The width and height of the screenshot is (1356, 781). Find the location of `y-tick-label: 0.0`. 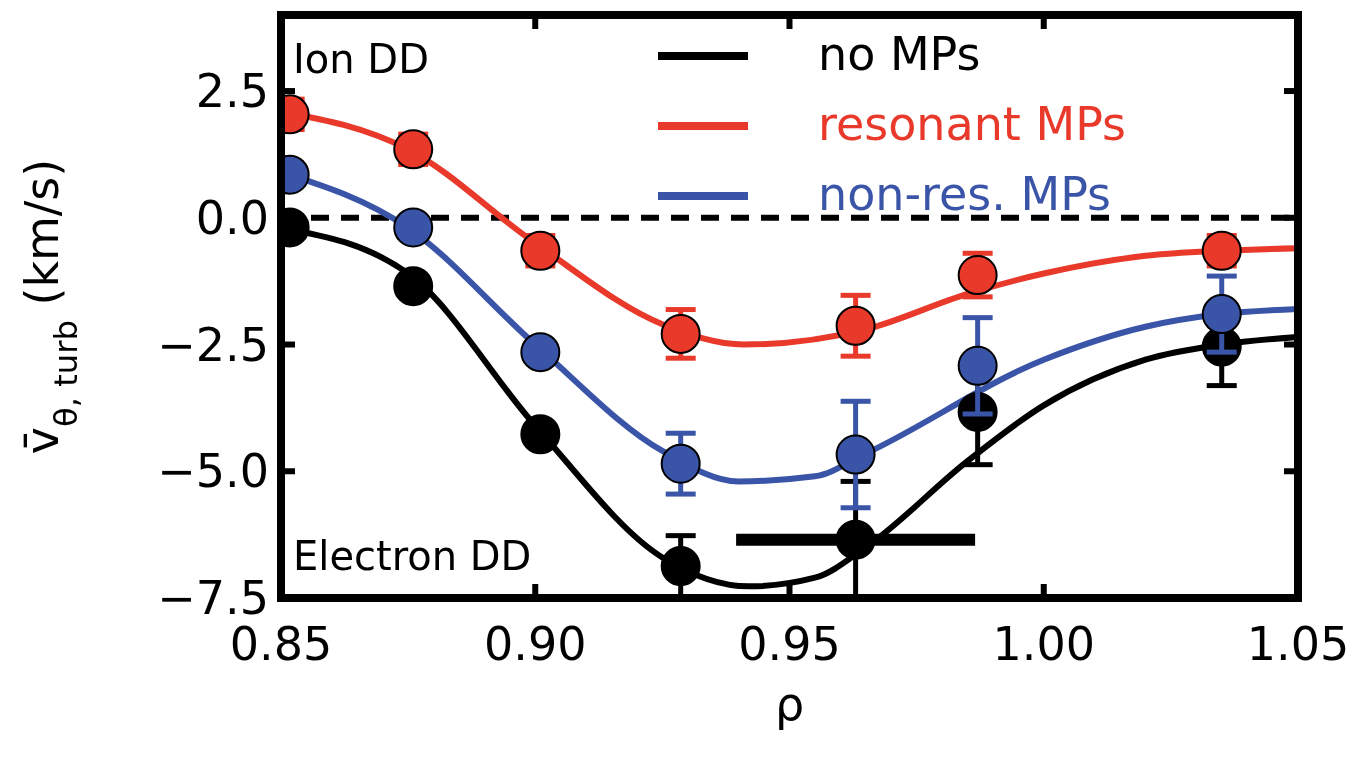

y-tick-label: 0.0 is located at coordinates (232, 217).